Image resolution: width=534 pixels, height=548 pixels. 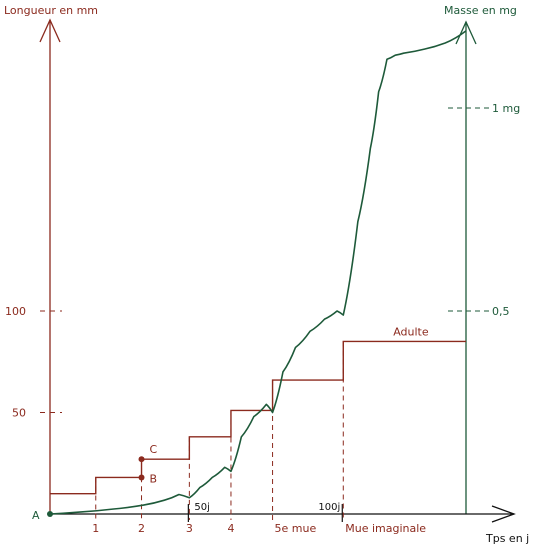 What do you see at coordinates (154, 478) in the screenshot?
I see `point-b-label: B` at bounding box center [154, 478].